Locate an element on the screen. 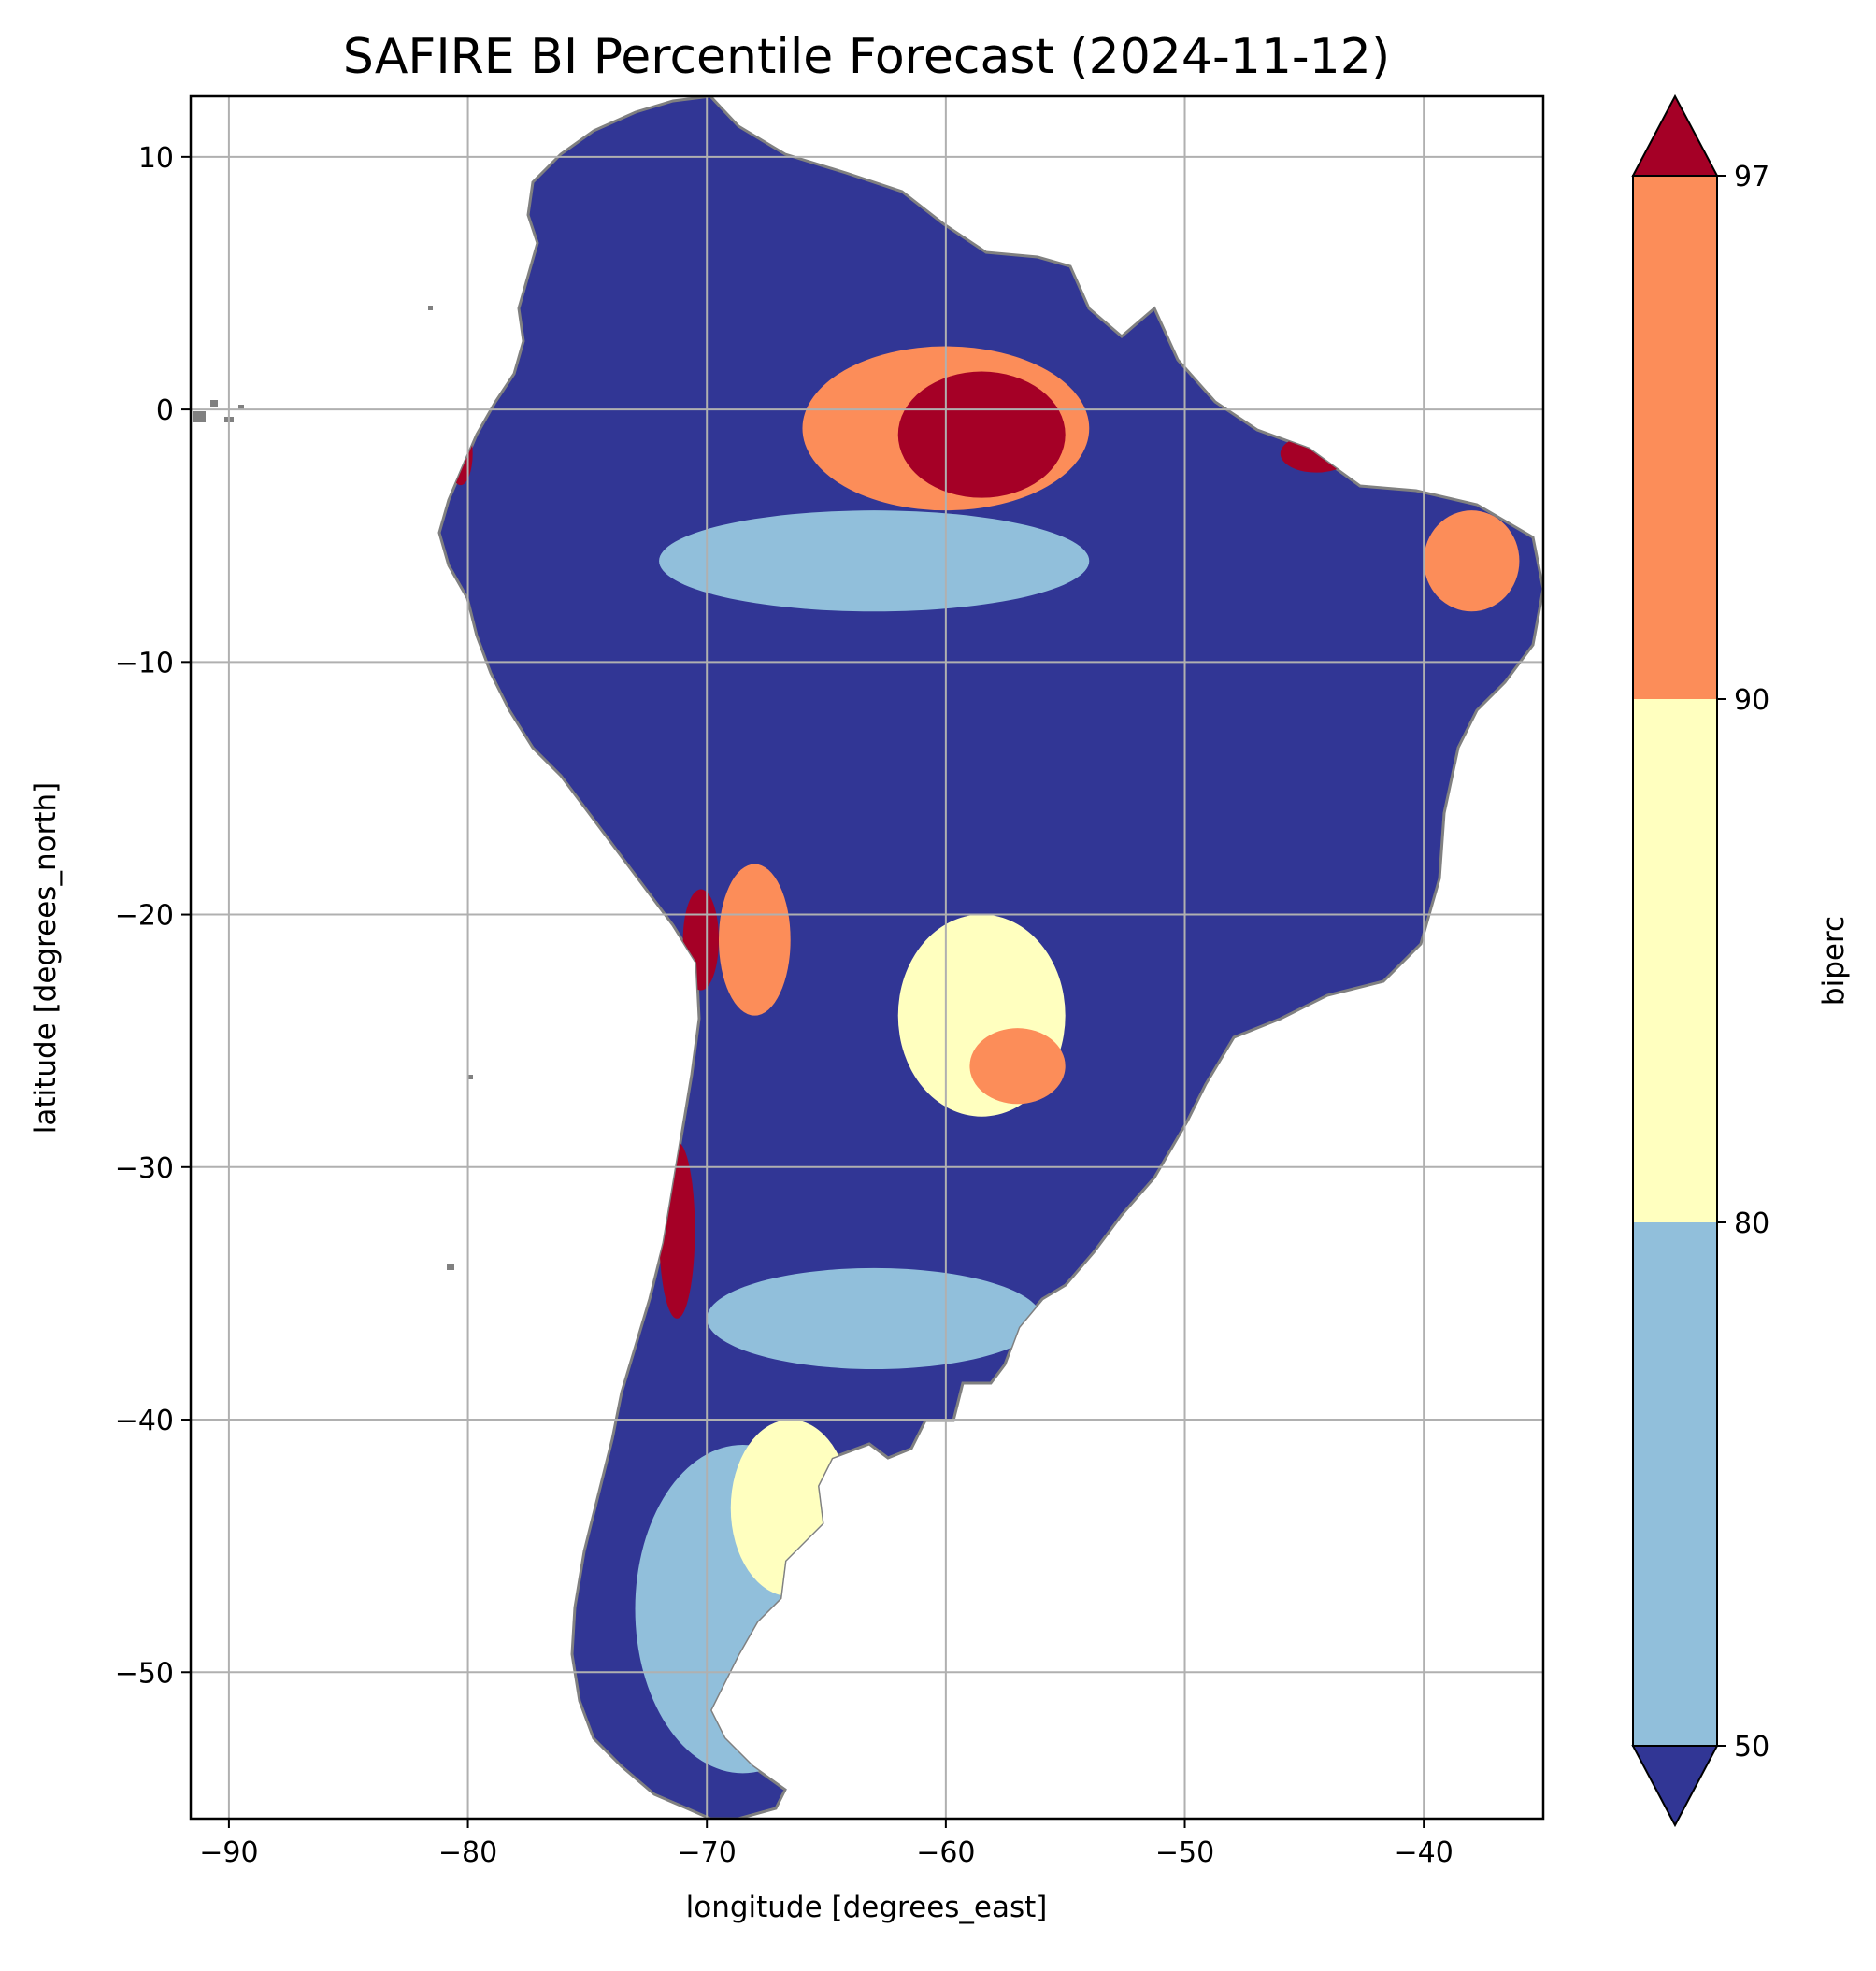 The width and height of the screenshot is (1876, 1971). colorbar: 97 90 80 50 biperc is located at coordinates (1741, 960).